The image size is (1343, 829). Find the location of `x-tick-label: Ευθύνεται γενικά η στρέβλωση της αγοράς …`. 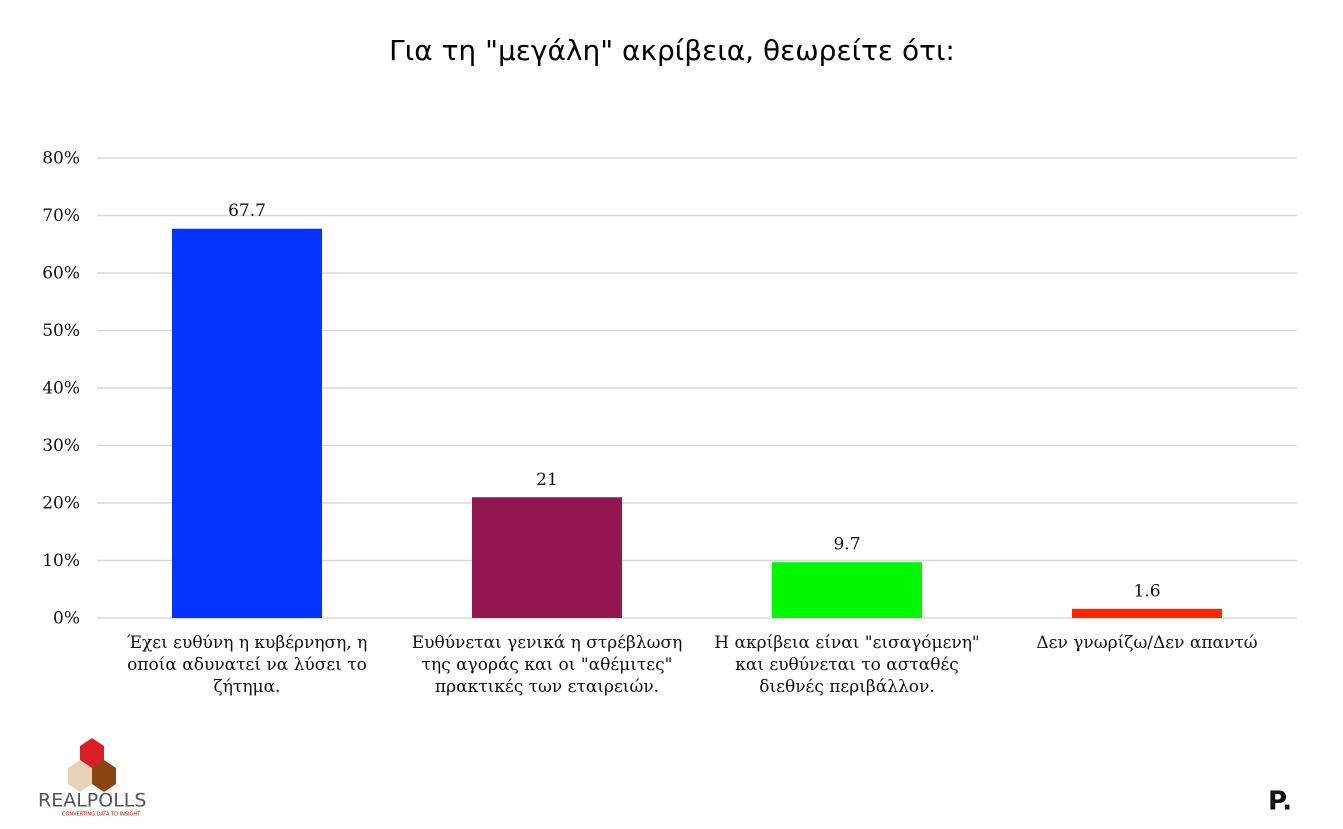

x-tick-label: Ευθύνεται γενικά η στρέβλωση της αγοράς … is located at coordinates (547, 665).